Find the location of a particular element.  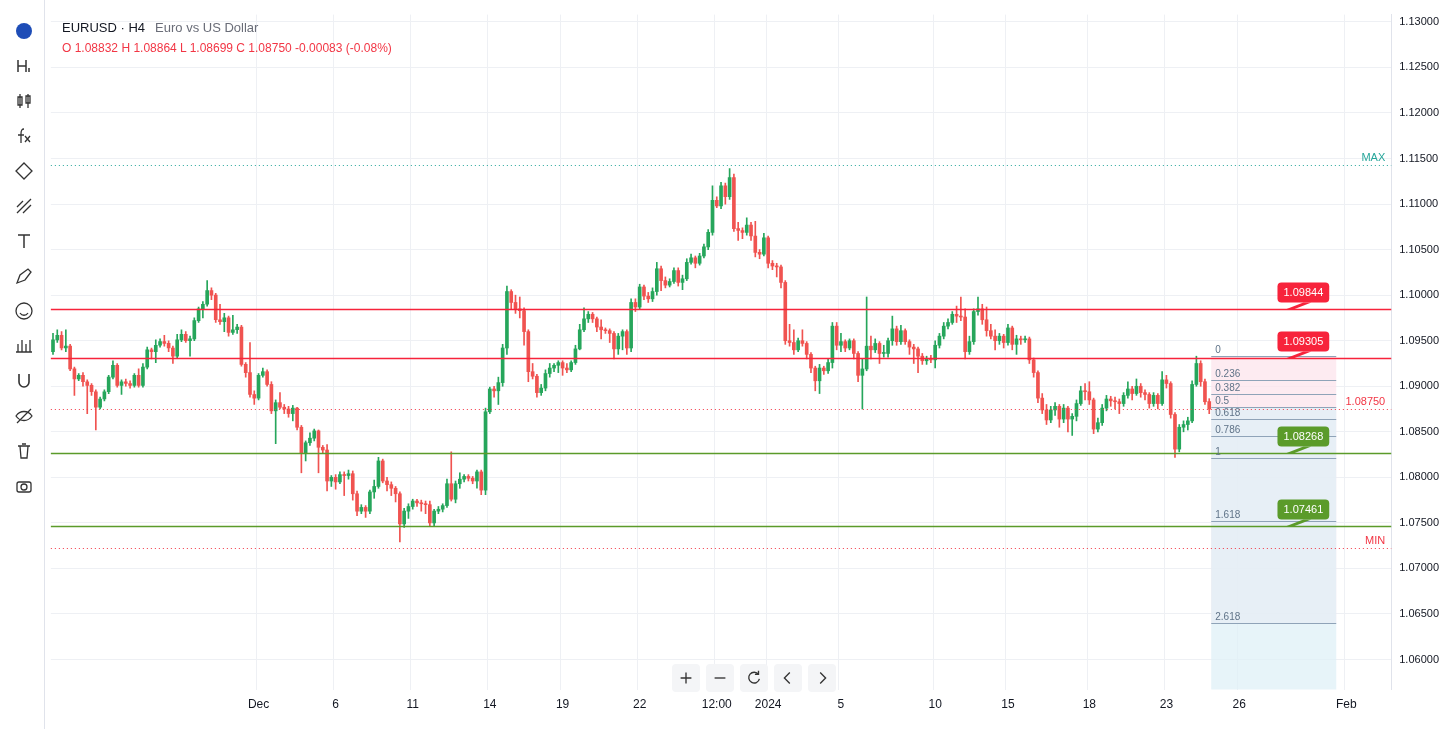

y-tick-label: 1.07500 is located at coordinates (1419, 521).